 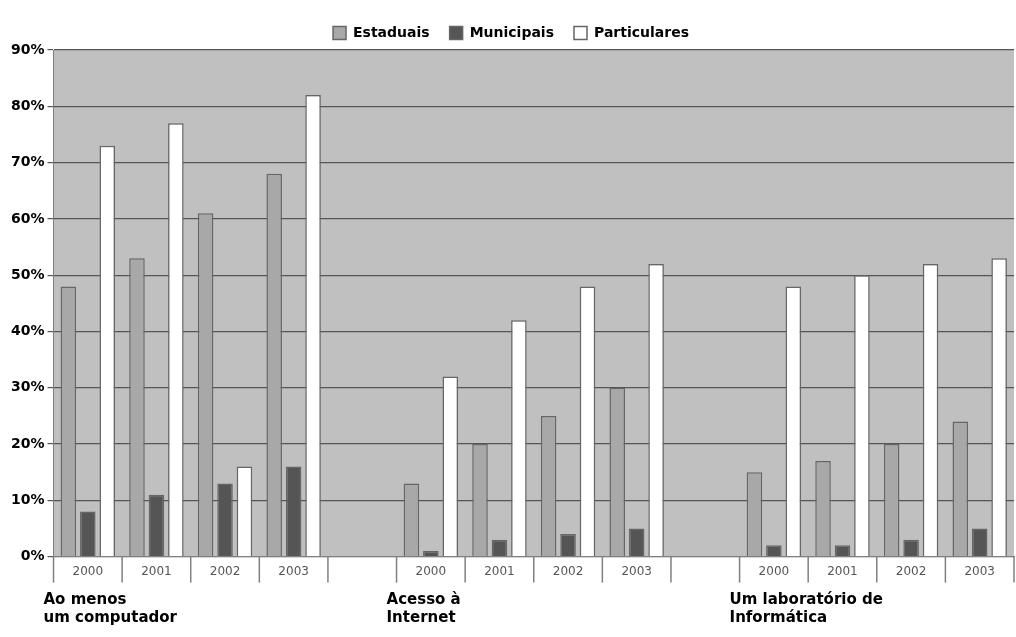 I want to click on text: Um laboratório de Informática, so click(x=806, y=607).